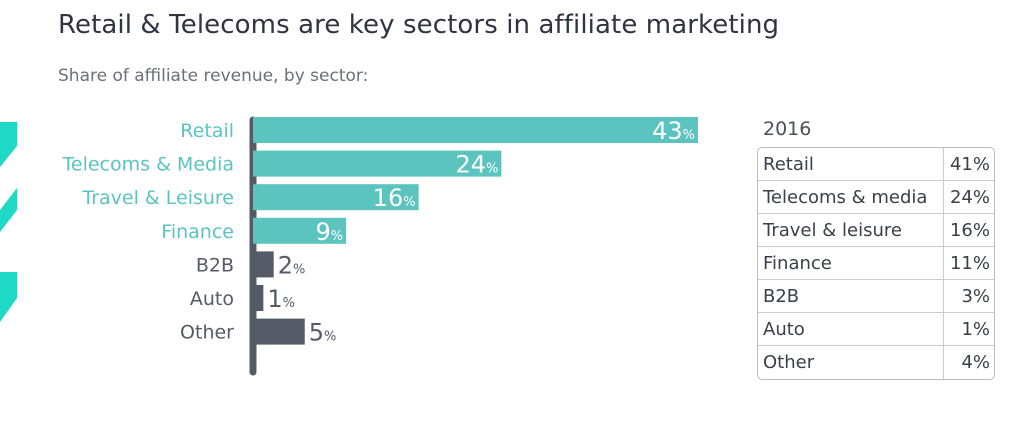 The height and width of the screenshot is (439, 1024). What do you see at coordinates (969, 230) in the screenshot?
I see `table-cell-value: 16%` at bounding box center [969, 230].